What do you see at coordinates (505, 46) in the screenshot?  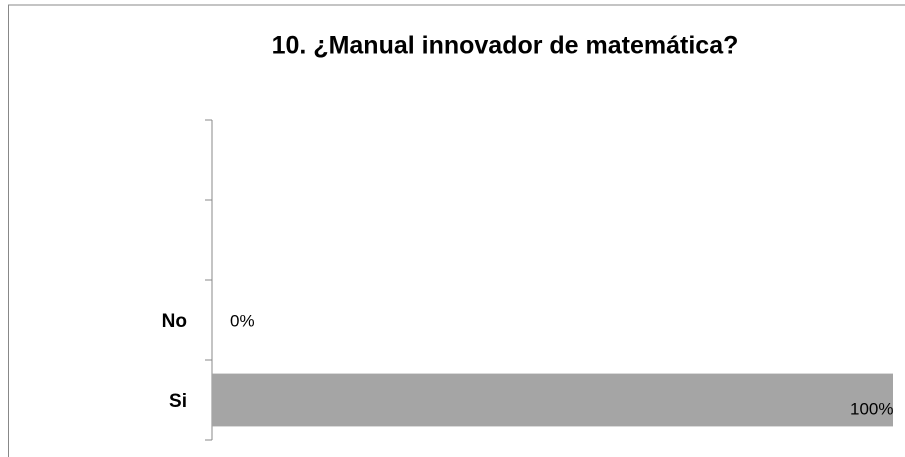 I see `chart-title: 10. ¿Manual innovador de matemática?` at bounding box center [505, 46].